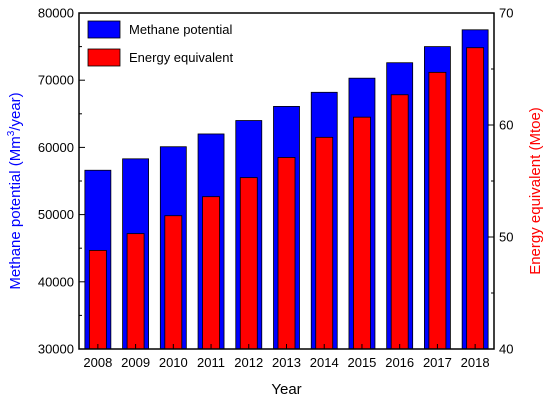 The image size is (550, 402). I want to click on x-axis-title: Year, so click(286, 389).